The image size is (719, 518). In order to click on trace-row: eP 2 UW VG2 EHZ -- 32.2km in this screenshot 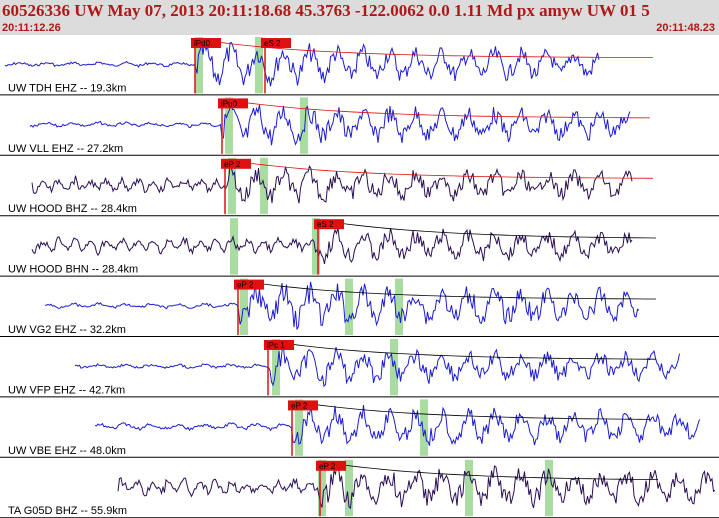, I will do `click(359, 307)`.